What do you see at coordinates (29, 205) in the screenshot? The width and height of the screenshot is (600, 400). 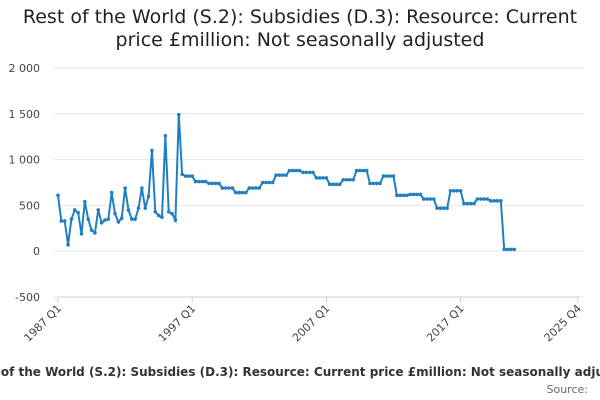 I see `y-tick-label: 500` at bounding box center [29, 205].